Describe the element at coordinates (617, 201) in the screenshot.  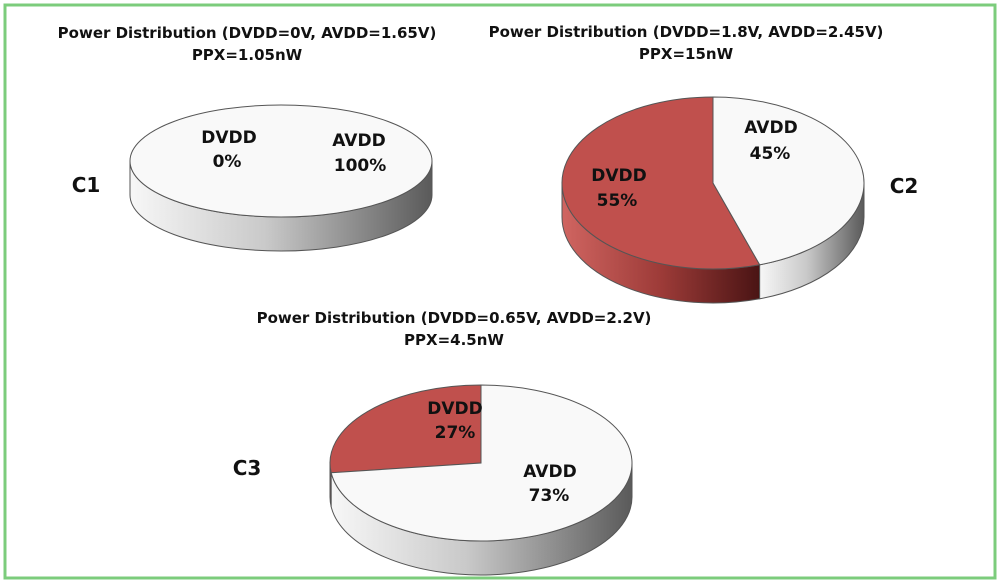
I see `chart-c2-label-dvdd-value: 55%` at that location.